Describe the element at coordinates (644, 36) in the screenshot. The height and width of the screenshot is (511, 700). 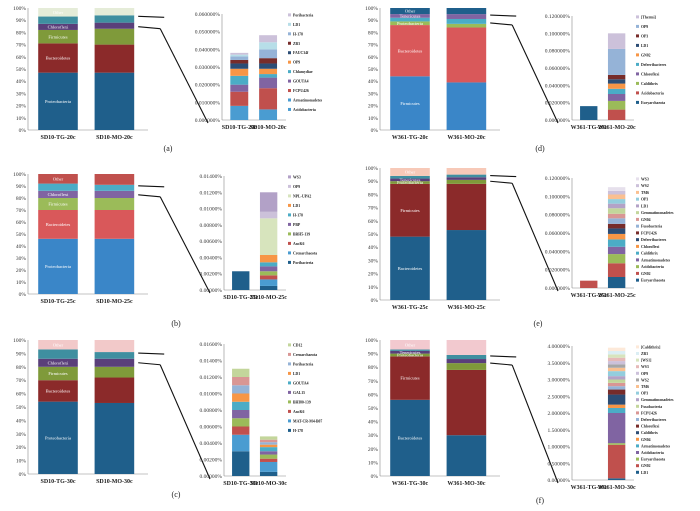
I see `legend-label: OP3` at that location.